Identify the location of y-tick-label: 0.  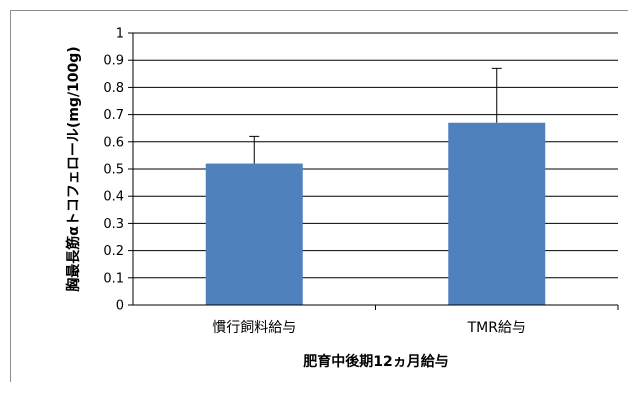
(120, 306).